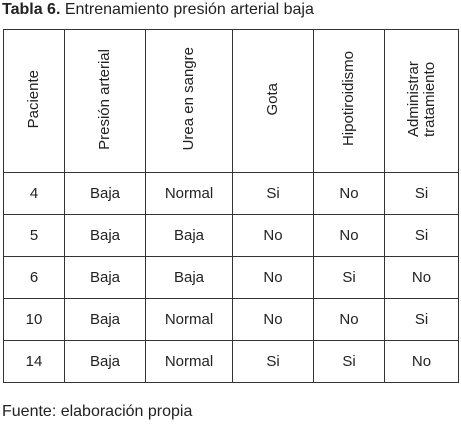 The height and width of the screenshot is (429, 461). I want to click on source-note: Fuente: elaboración propia, so click(97, 411).